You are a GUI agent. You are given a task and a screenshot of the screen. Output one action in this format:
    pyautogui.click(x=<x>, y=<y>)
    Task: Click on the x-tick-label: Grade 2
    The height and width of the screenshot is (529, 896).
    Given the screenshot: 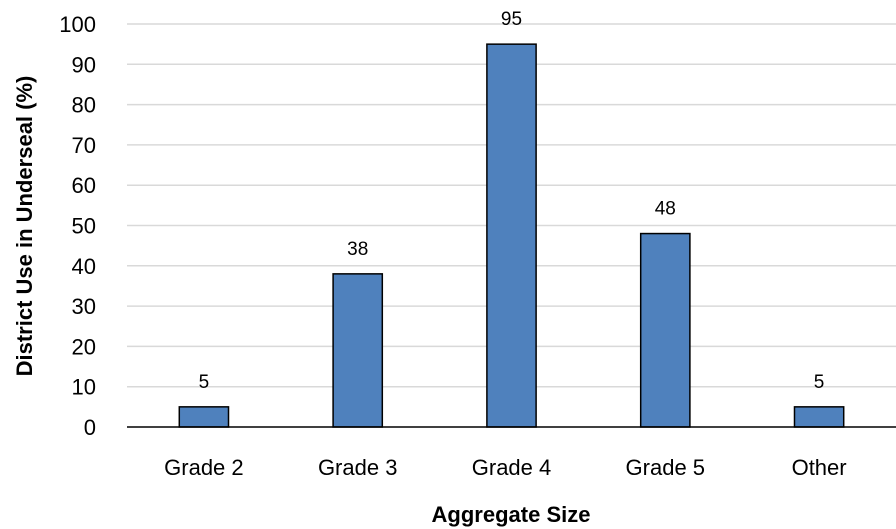 What is the action you would take?
    pyautogui.click(x=204, y=467)
    